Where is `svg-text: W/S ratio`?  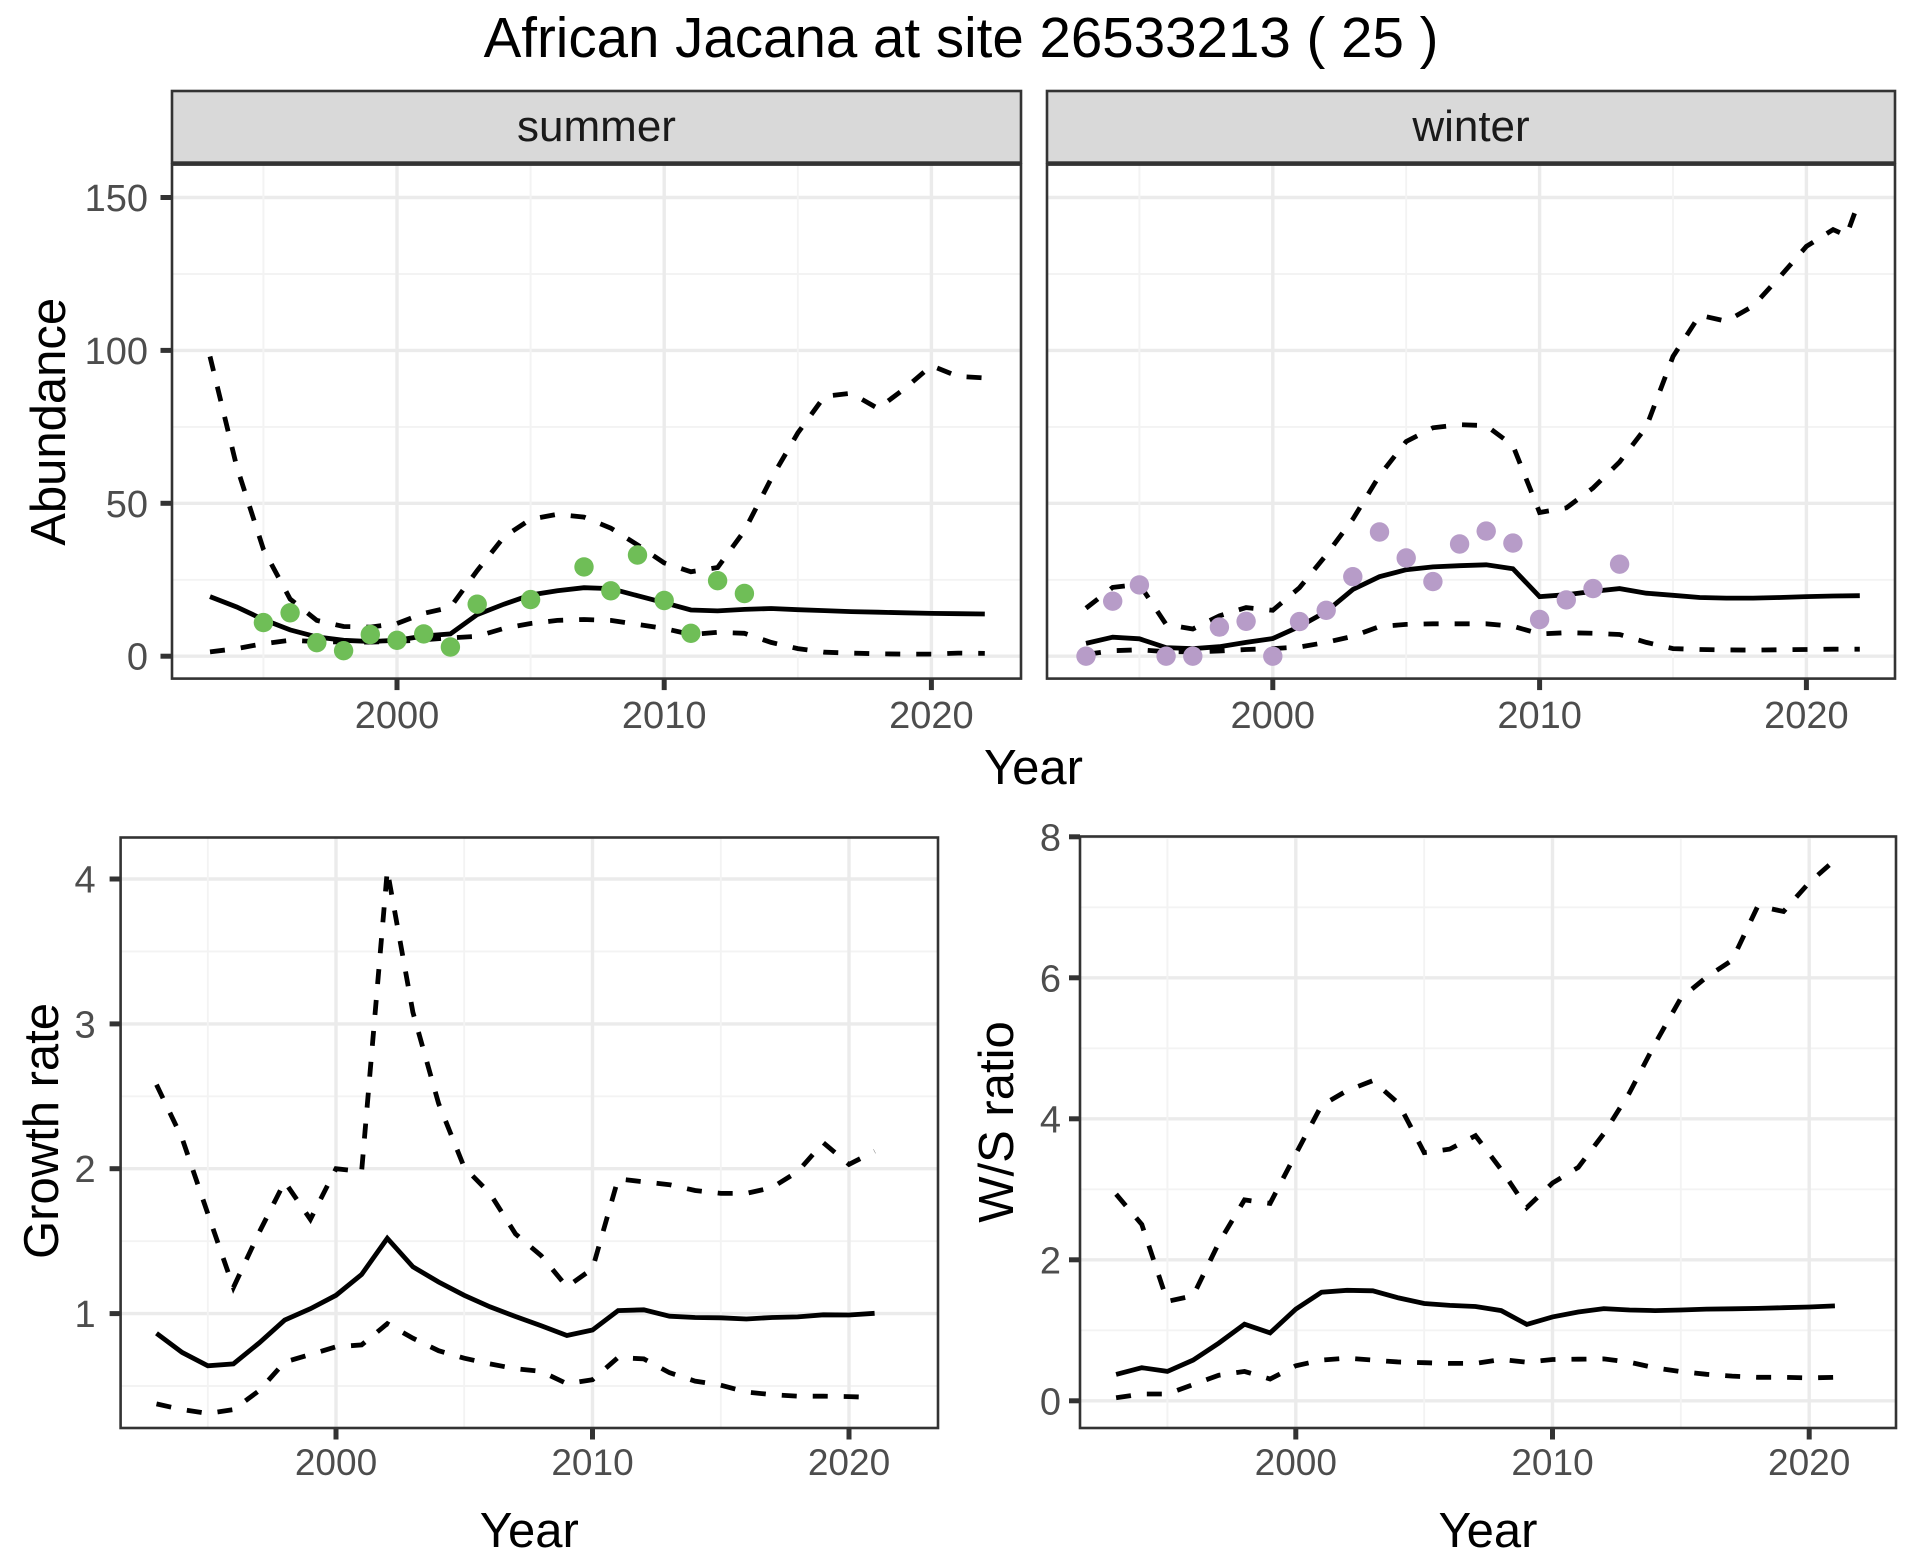 svg-text: W/S ratio is located at coordinates (997, 1121).